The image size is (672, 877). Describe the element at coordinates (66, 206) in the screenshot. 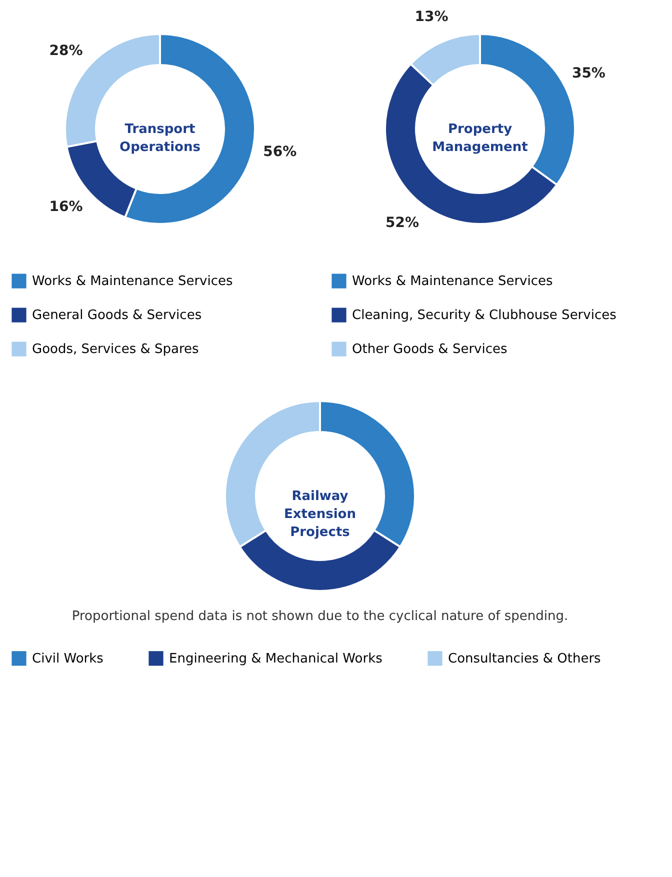

I see `data-label: 16%` at that location.